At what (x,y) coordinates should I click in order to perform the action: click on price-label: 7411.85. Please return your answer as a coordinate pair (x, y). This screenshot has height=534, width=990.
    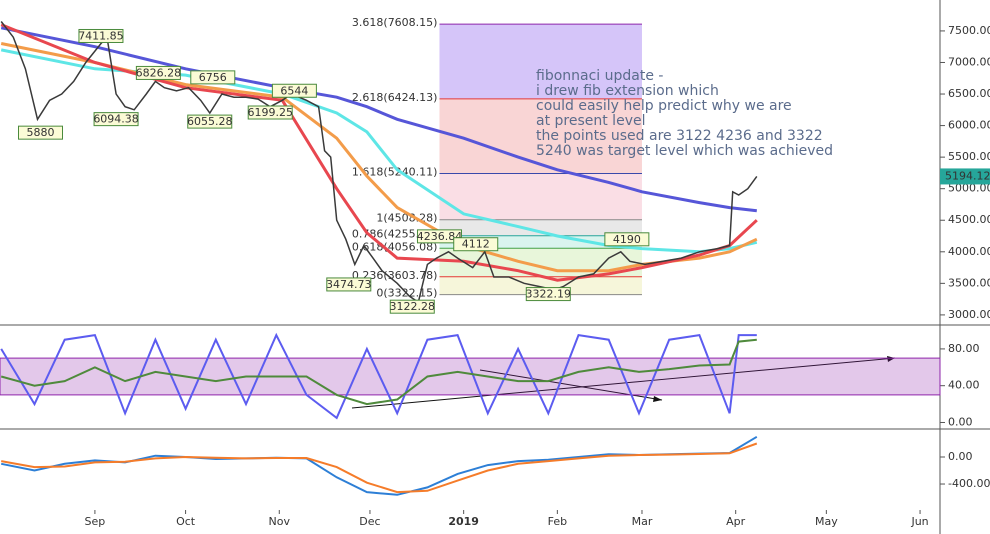
    Looking at the image, I should click on (101, 35).